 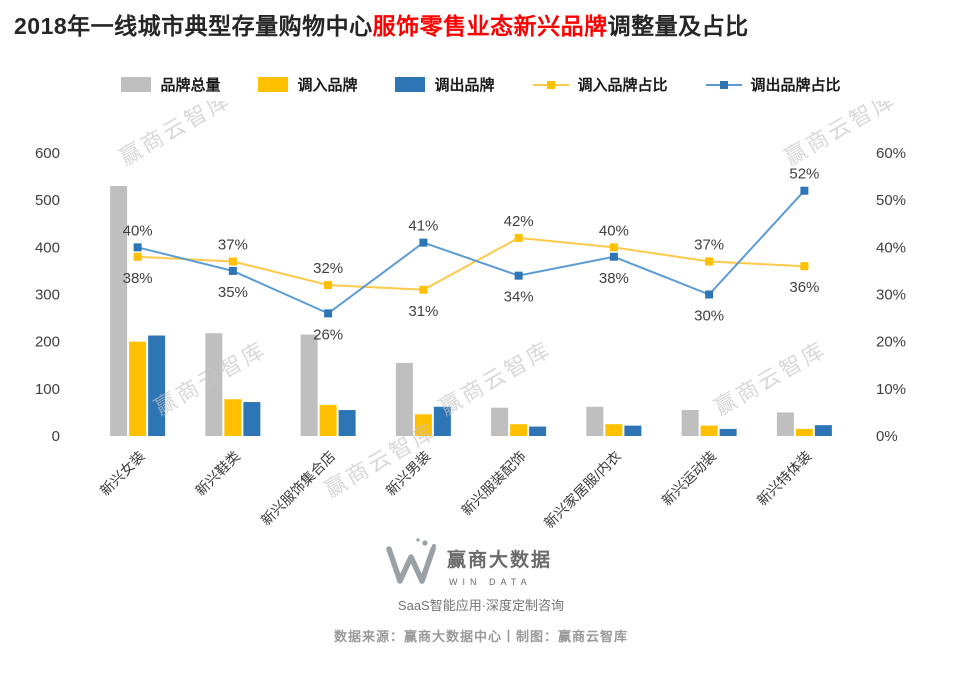 What do you see at coordinates (582, 489) in the screenshot?
I see `category-label: 新兴家居服/内衣` at bounding box center [582, 489].